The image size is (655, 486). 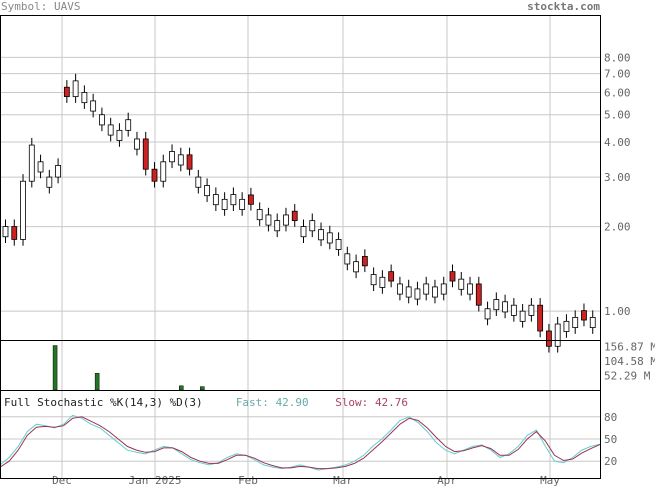 I want to click on slow-stochastic-line, so click(x=300, y=443).